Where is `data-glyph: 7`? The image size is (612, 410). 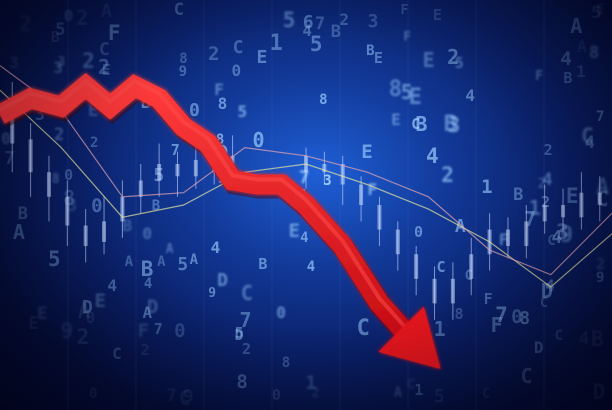 data-glyph: 7 is located at coordinates (600, 13).